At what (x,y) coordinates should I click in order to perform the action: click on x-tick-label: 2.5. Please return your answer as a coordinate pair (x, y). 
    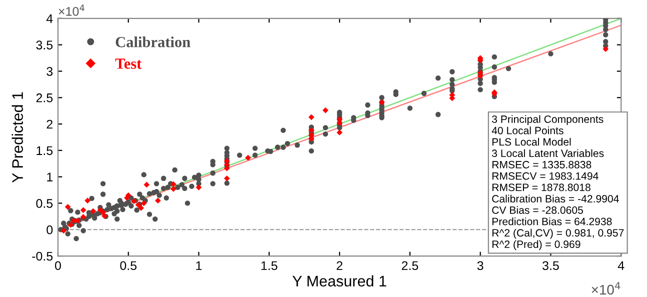
    Looking at the image, I should click on (410, 265).